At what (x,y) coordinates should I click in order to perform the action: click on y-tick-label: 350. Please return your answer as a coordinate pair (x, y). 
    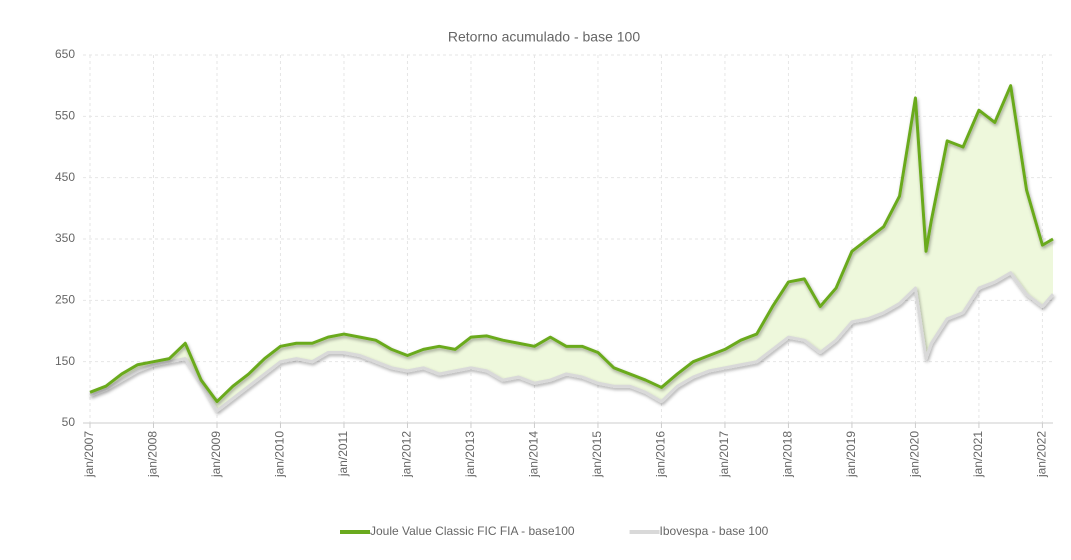
    Looking at the image, I should click on (65, 238).